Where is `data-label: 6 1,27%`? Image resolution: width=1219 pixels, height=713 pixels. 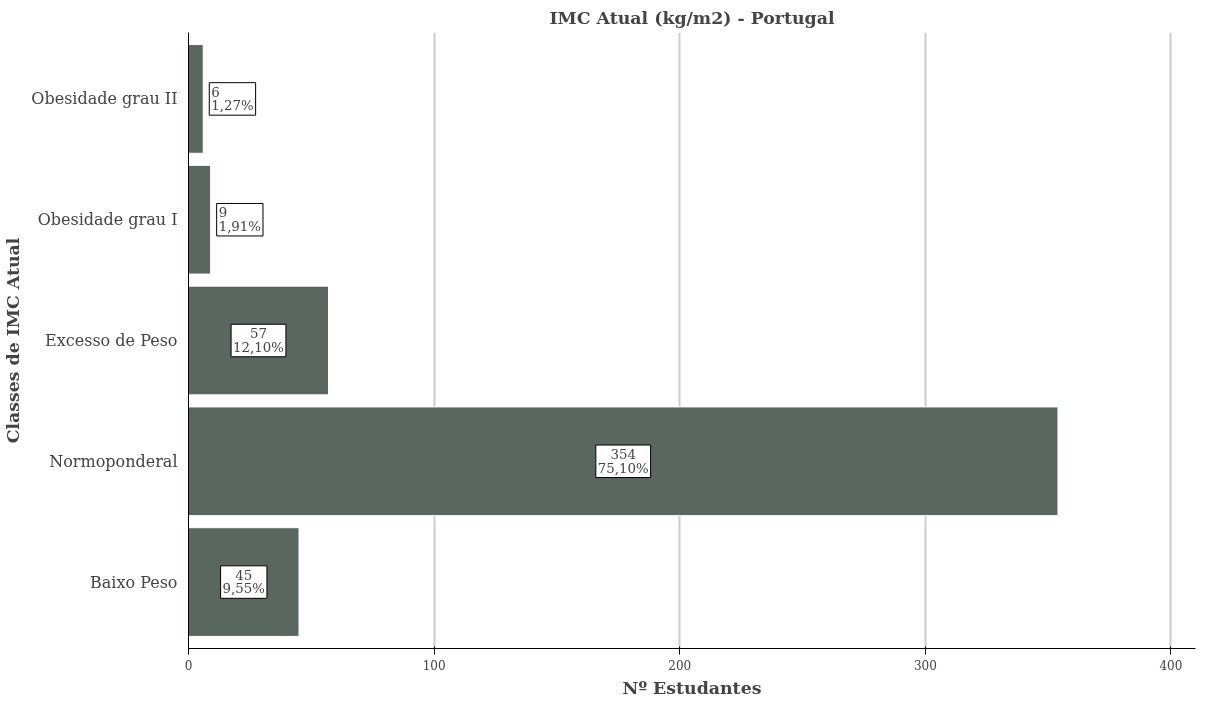
data-label: 6 1,27% is located at coordinates (232, 99).